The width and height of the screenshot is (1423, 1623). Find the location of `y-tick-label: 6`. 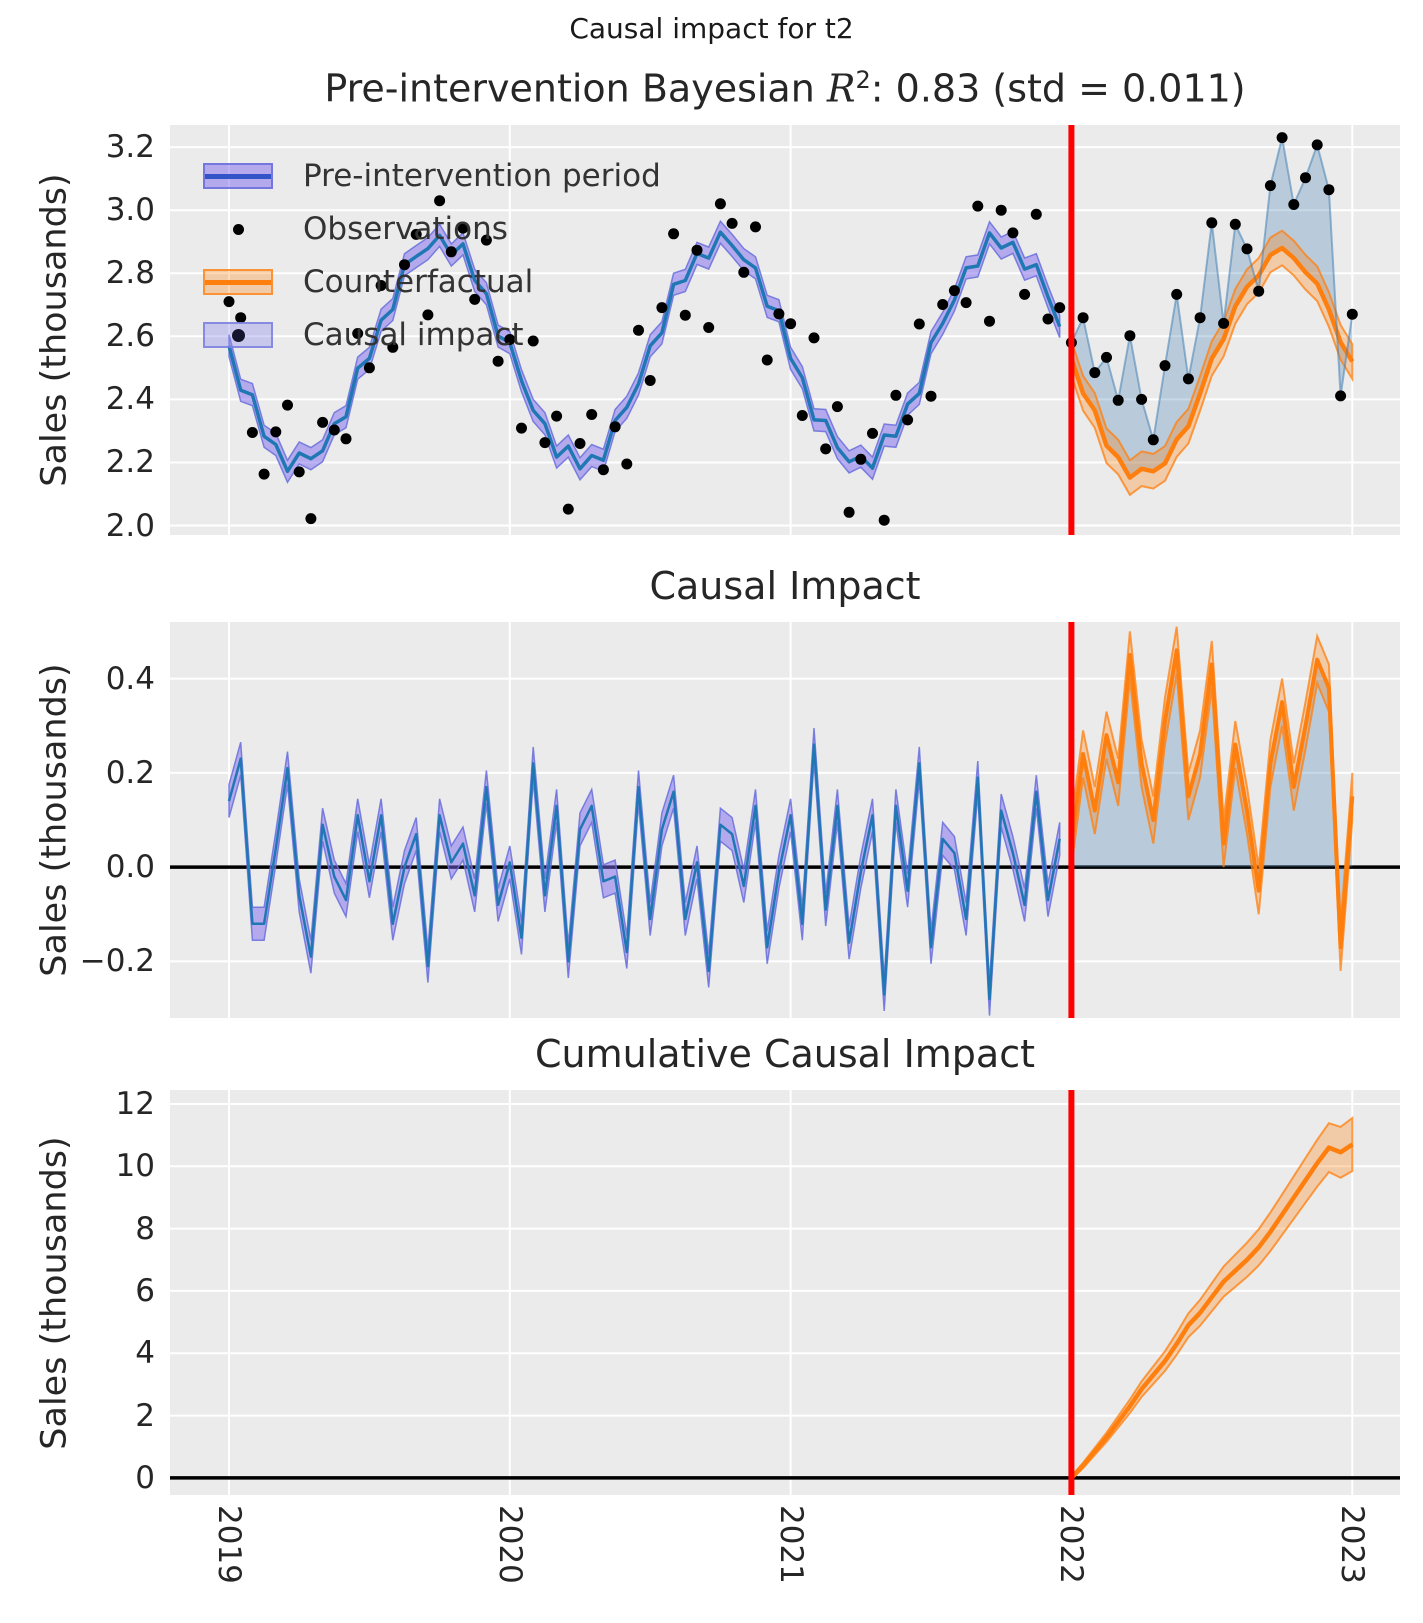

y-tick-label: 6 is located at coordinates (145, 1290).